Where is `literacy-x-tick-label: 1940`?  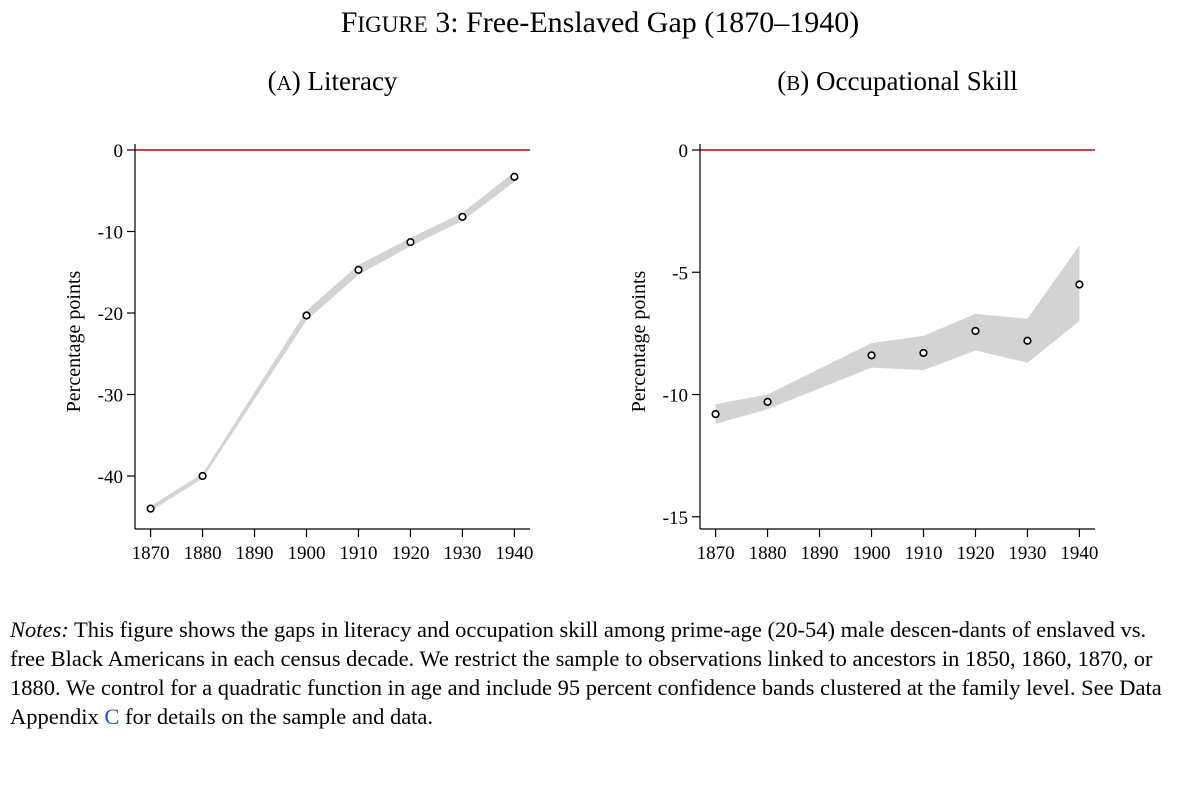
literacy-x-tick-label: 1940 is located at coordinates (514, 553).